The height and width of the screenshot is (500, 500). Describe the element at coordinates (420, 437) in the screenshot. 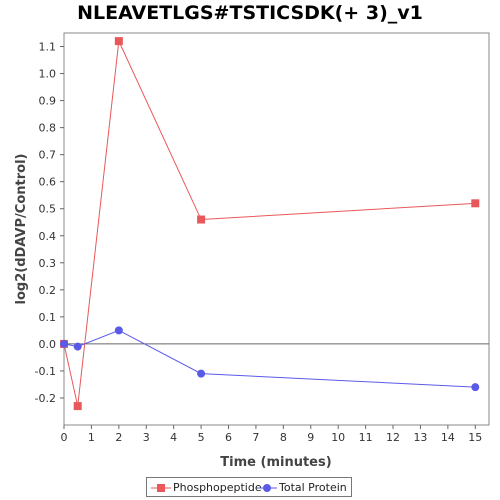

I see `x-tick-label: 13` at that location.